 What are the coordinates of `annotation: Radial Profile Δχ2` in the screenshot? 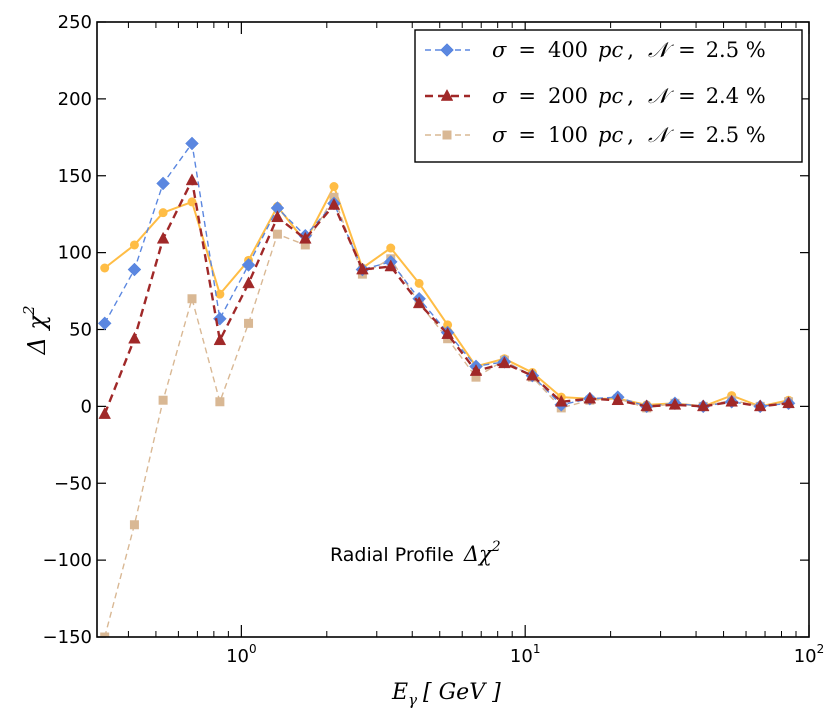 It's located at (415, 552).